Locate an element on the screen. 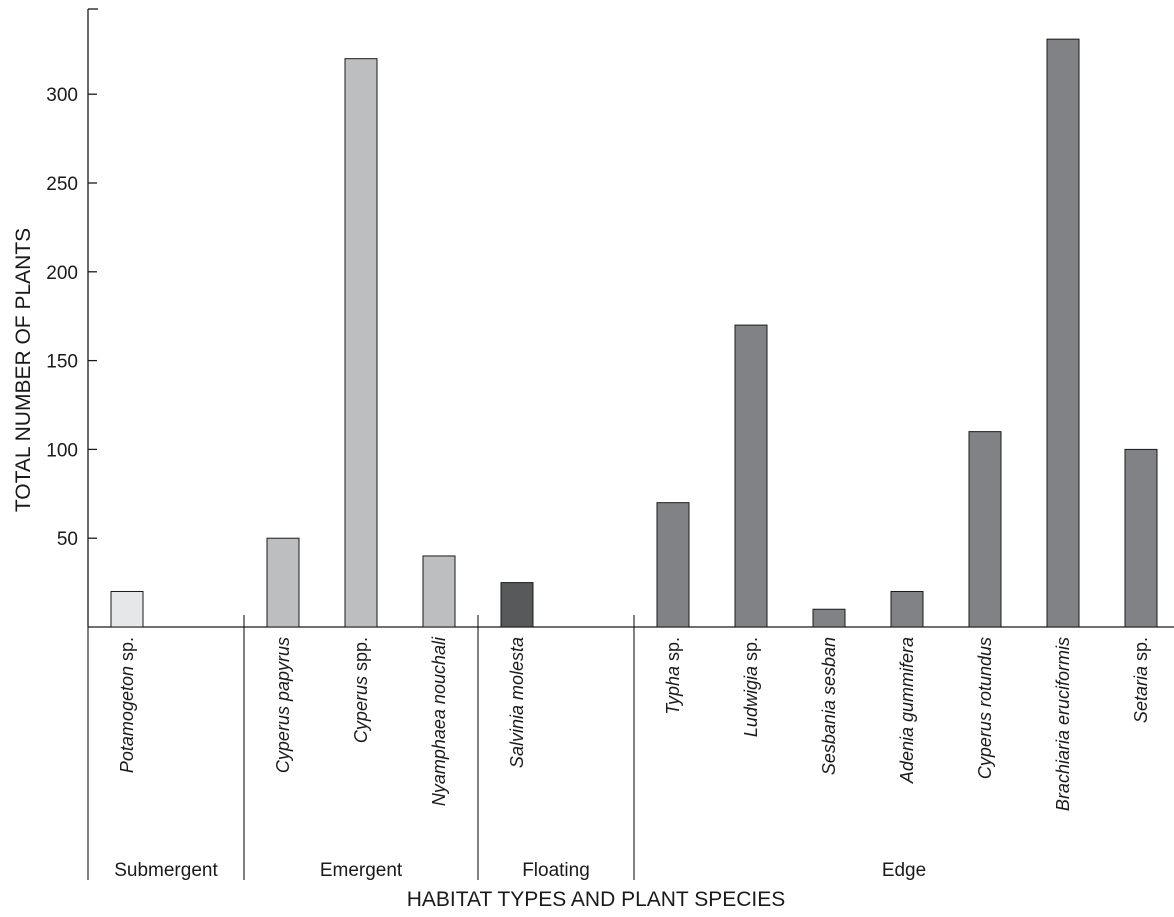 The image size is (1174, 917). bar-label: Adenia gummifera is located at coordinates (907, 710).